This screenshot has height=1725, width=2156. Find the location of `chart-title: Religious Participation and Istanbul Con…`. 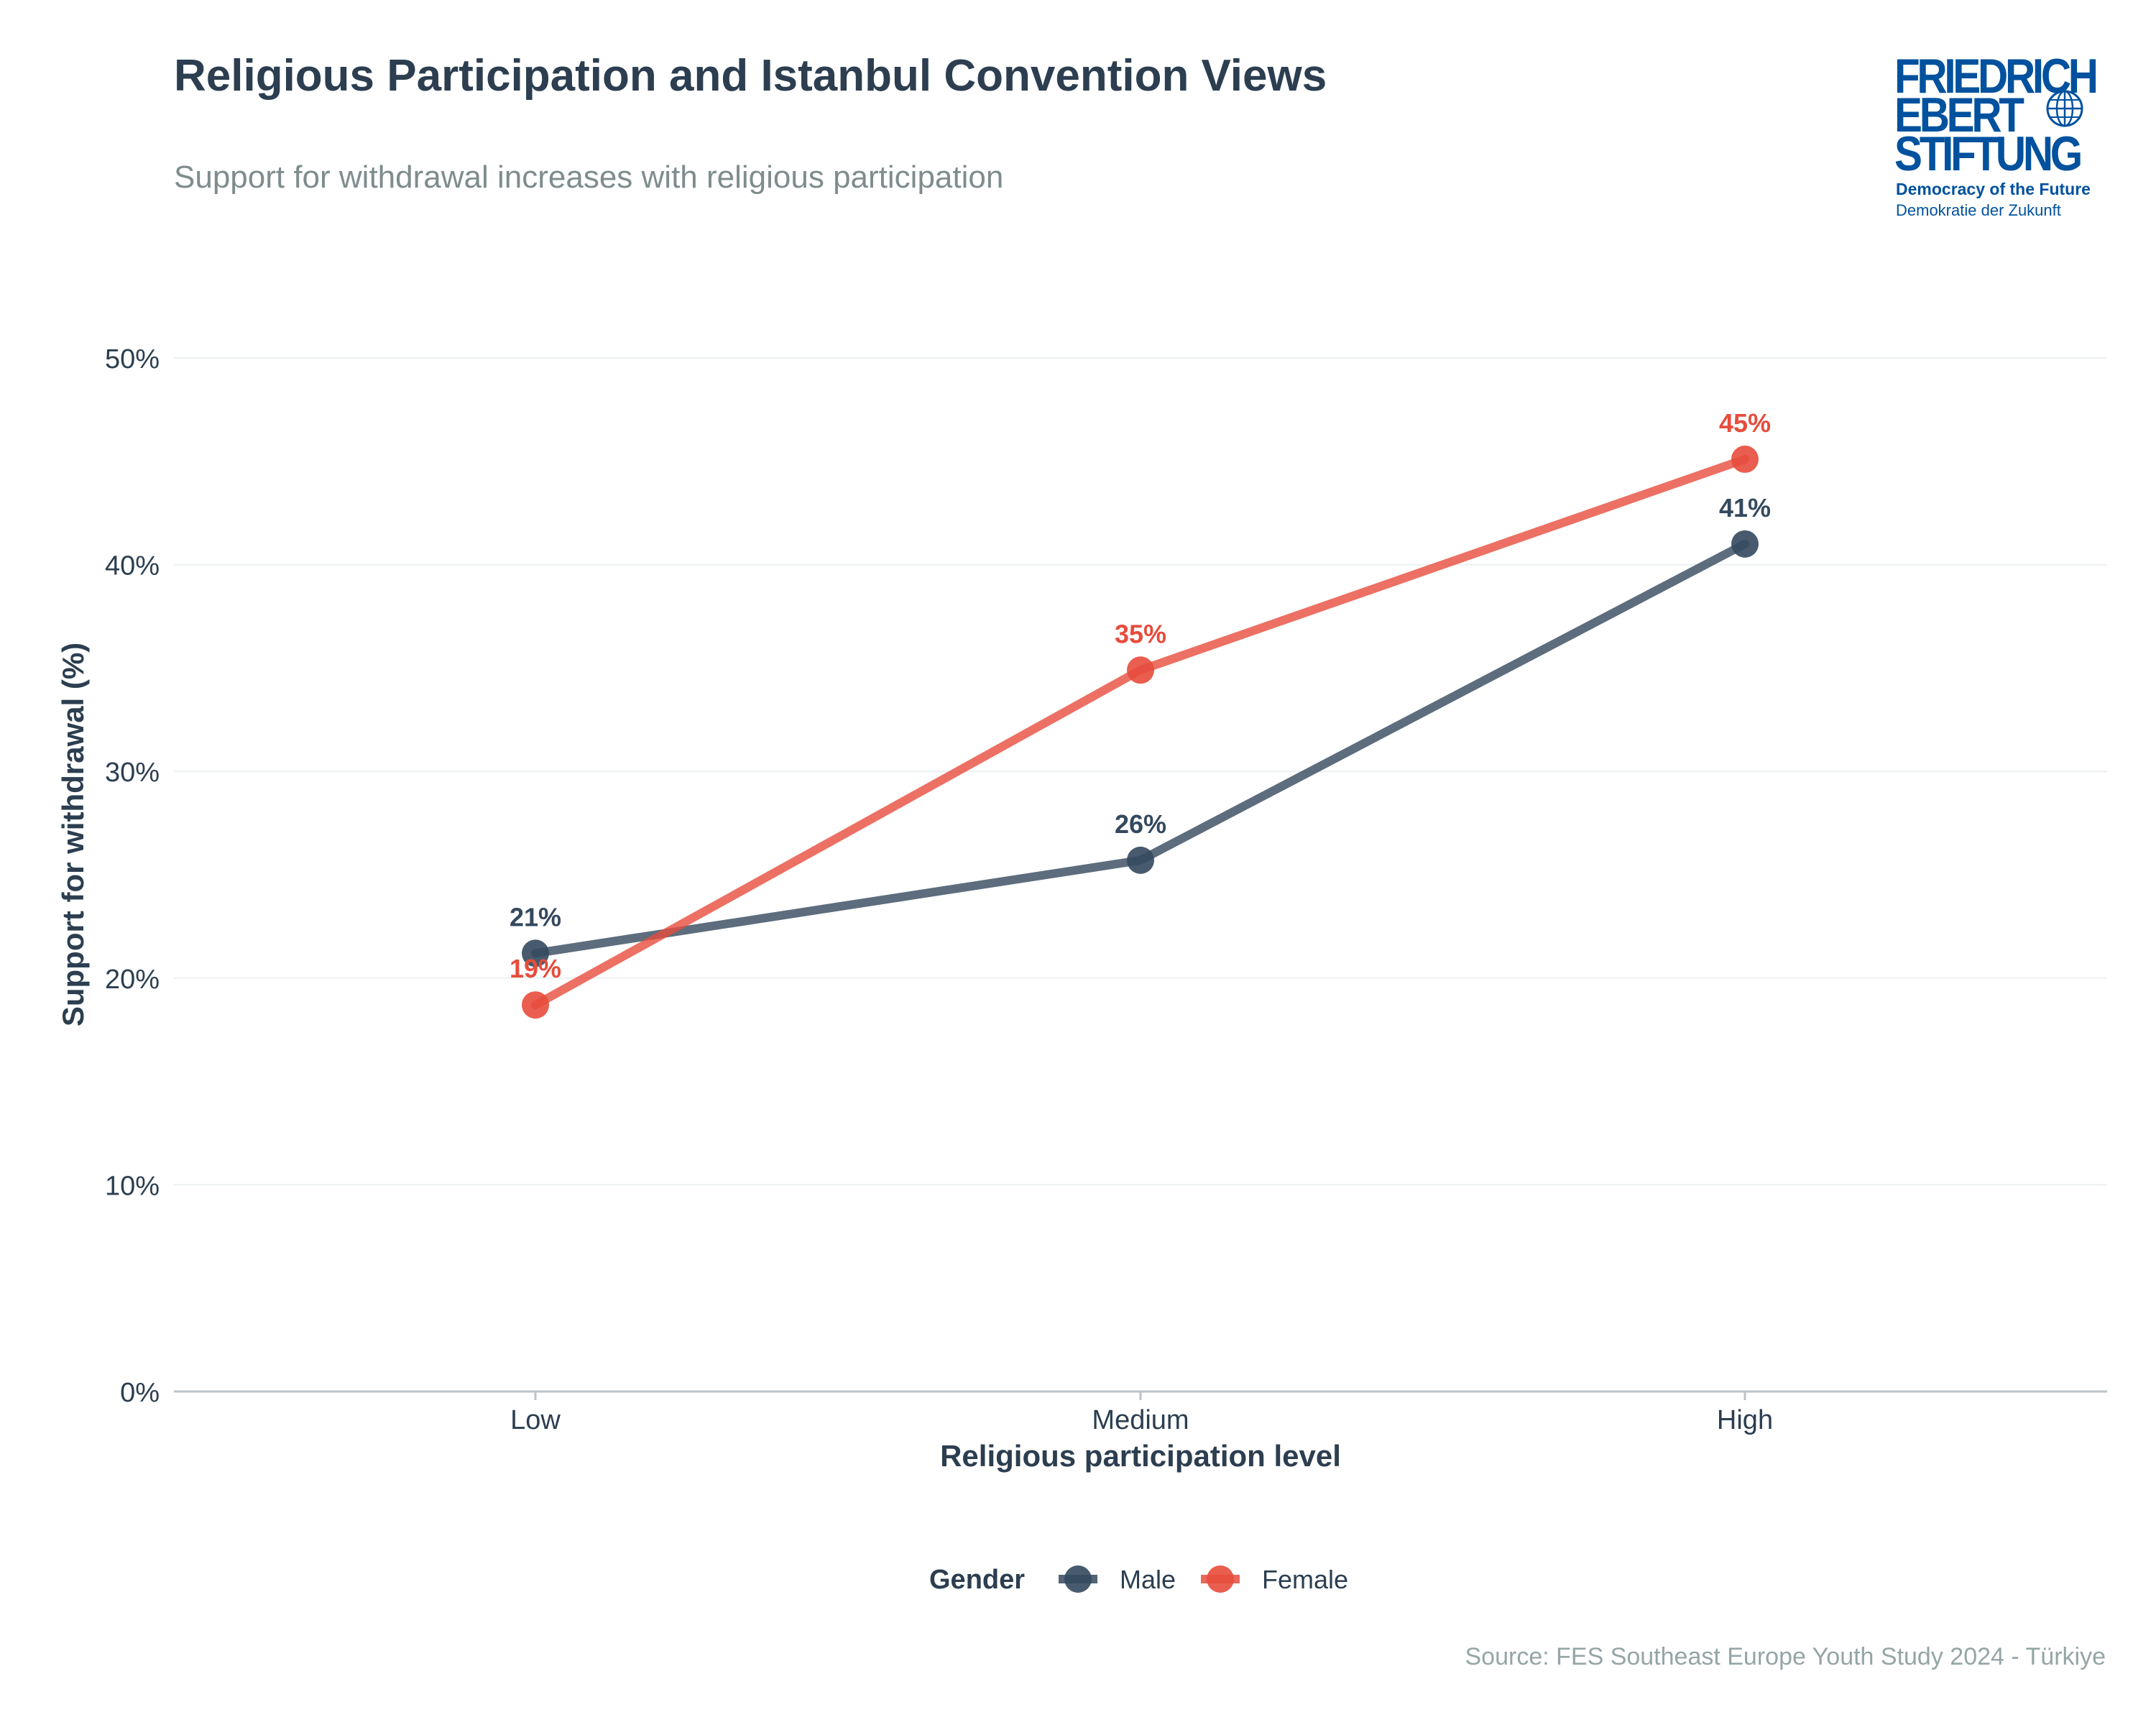

chart-title: Religious Participation and Istanbul Con… is located at coordinates (751, 76).